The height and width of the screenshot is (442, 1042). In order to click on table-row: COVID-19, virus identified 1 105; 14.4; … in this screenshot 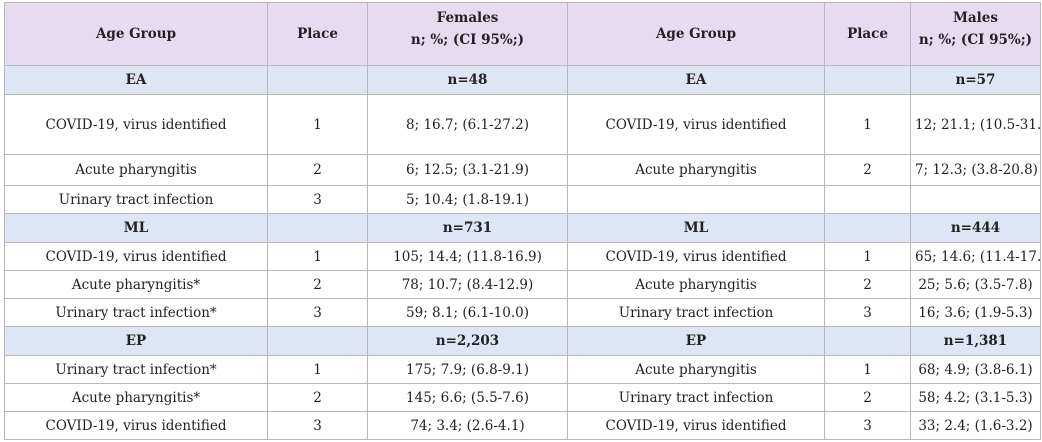, I will do `click(522, 256)`.